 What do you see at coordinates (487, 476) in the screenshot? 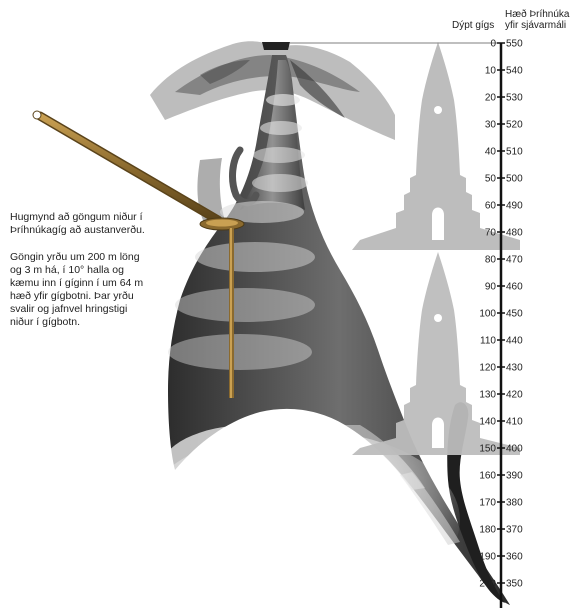
I see `depth-tick-label: 160` at bounding box center [487, 476].